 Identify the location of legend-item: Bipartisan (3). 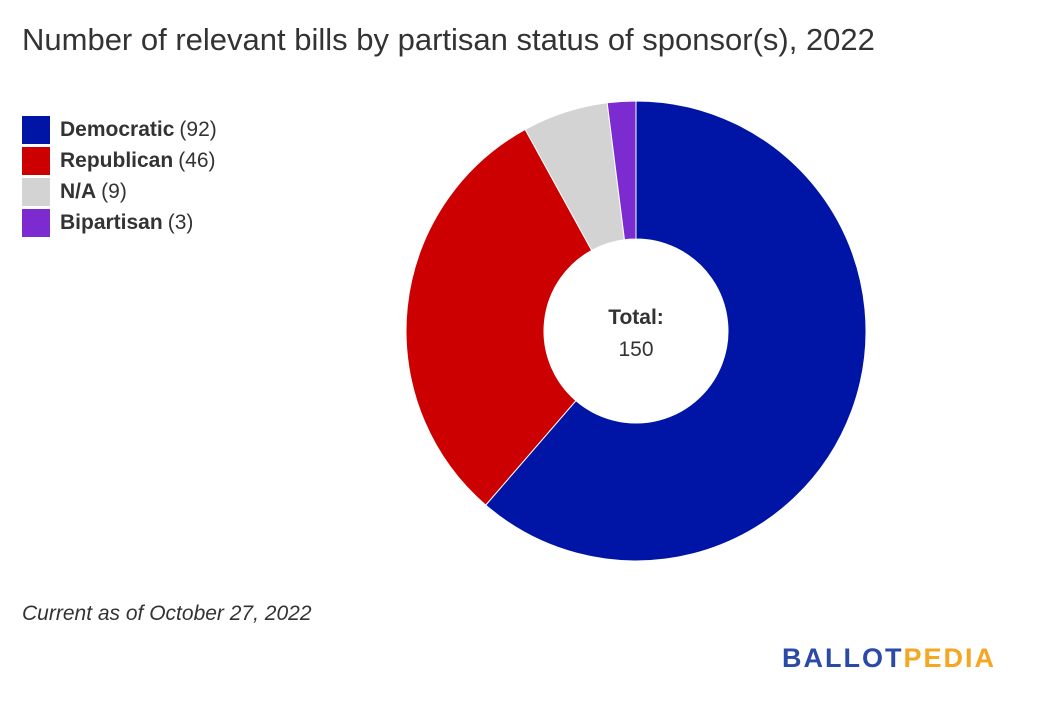
(119, 222).